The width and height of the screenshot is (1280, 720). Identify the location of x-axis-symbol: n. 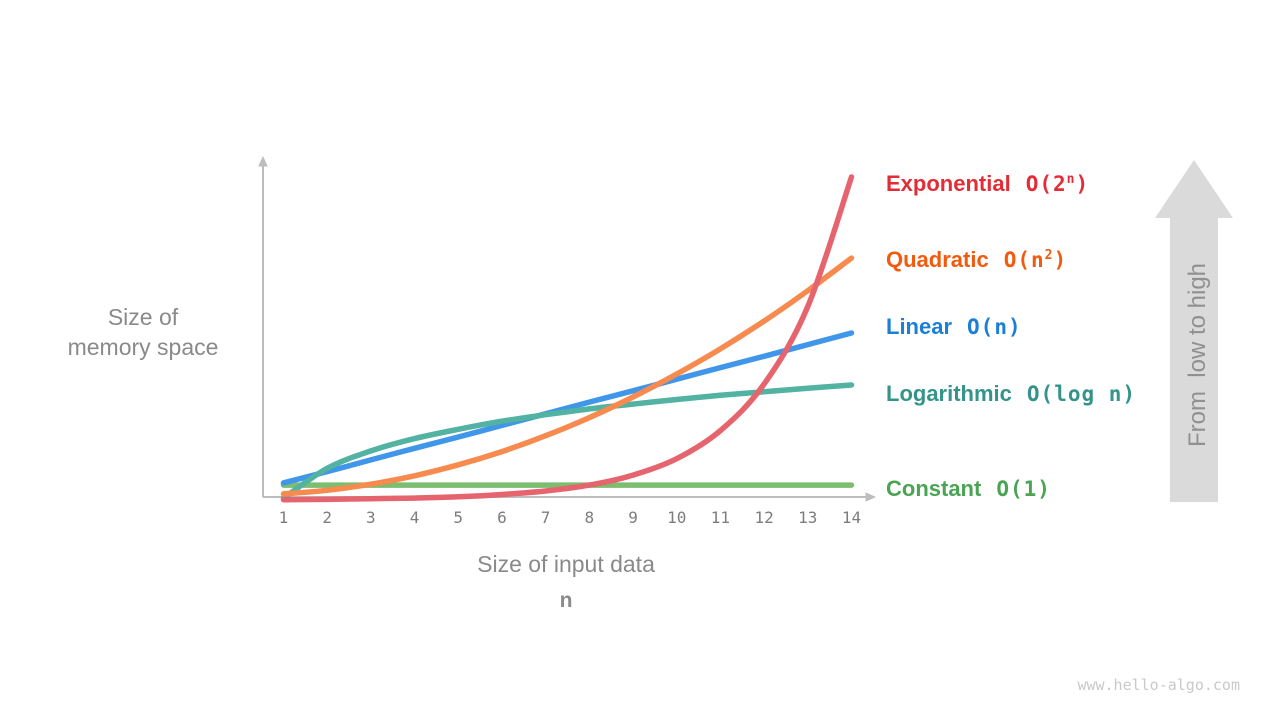
(566, 600).